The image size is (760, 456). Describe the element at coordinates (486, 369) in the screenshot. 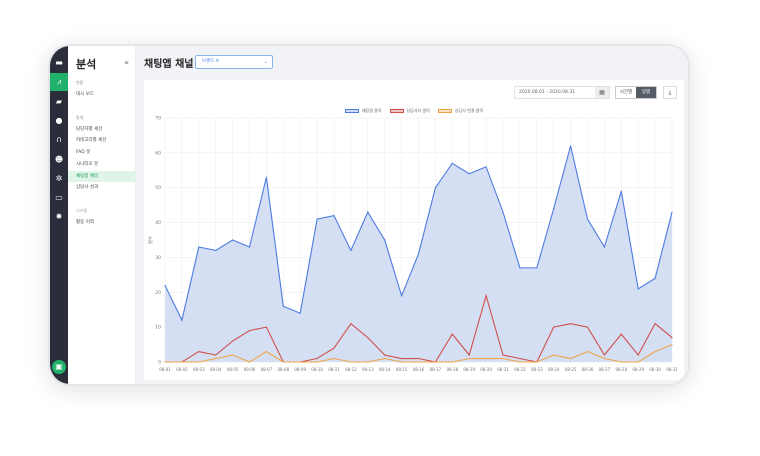

I see `x-tick-label: 08-20` at that location.